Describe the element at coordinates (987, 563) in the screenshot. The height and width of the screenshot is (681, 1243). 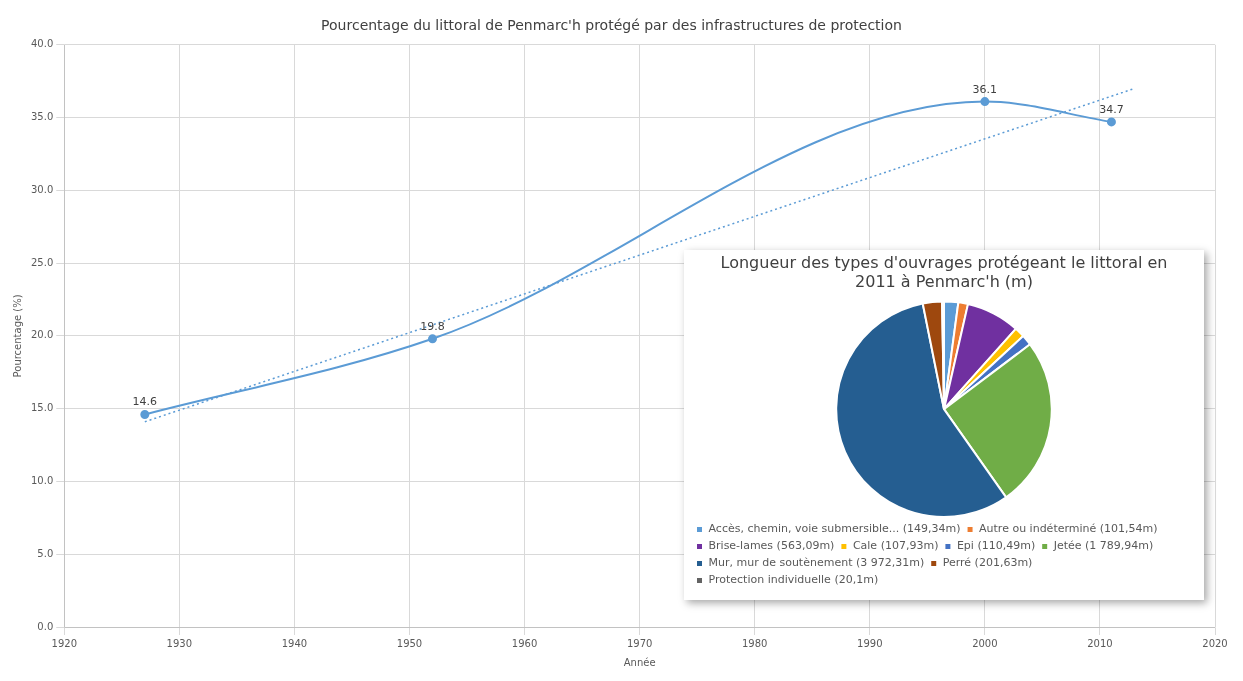
I see `legend-label: Perré (201,63m)` at that location.